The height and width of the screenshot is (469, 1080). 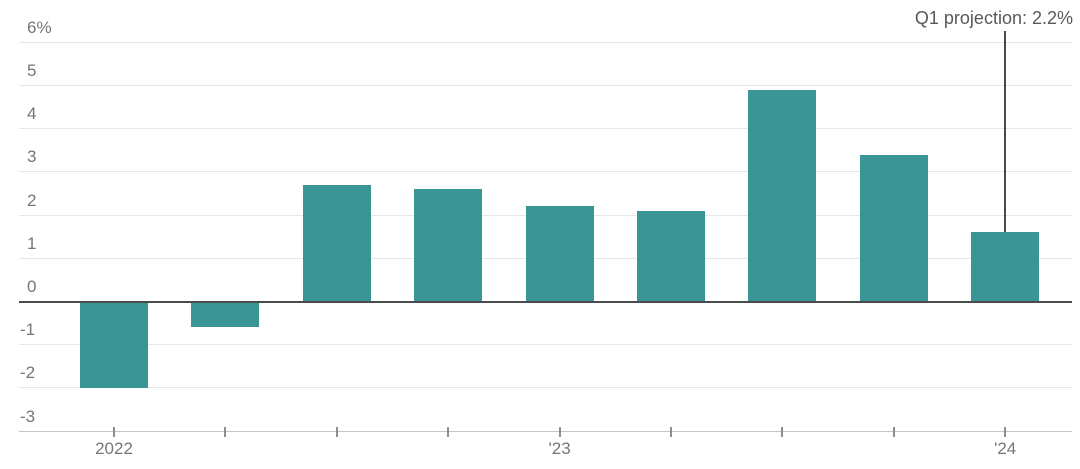 I want to click on x-axis-tick-2022-q1, so click(x=114, y=432).